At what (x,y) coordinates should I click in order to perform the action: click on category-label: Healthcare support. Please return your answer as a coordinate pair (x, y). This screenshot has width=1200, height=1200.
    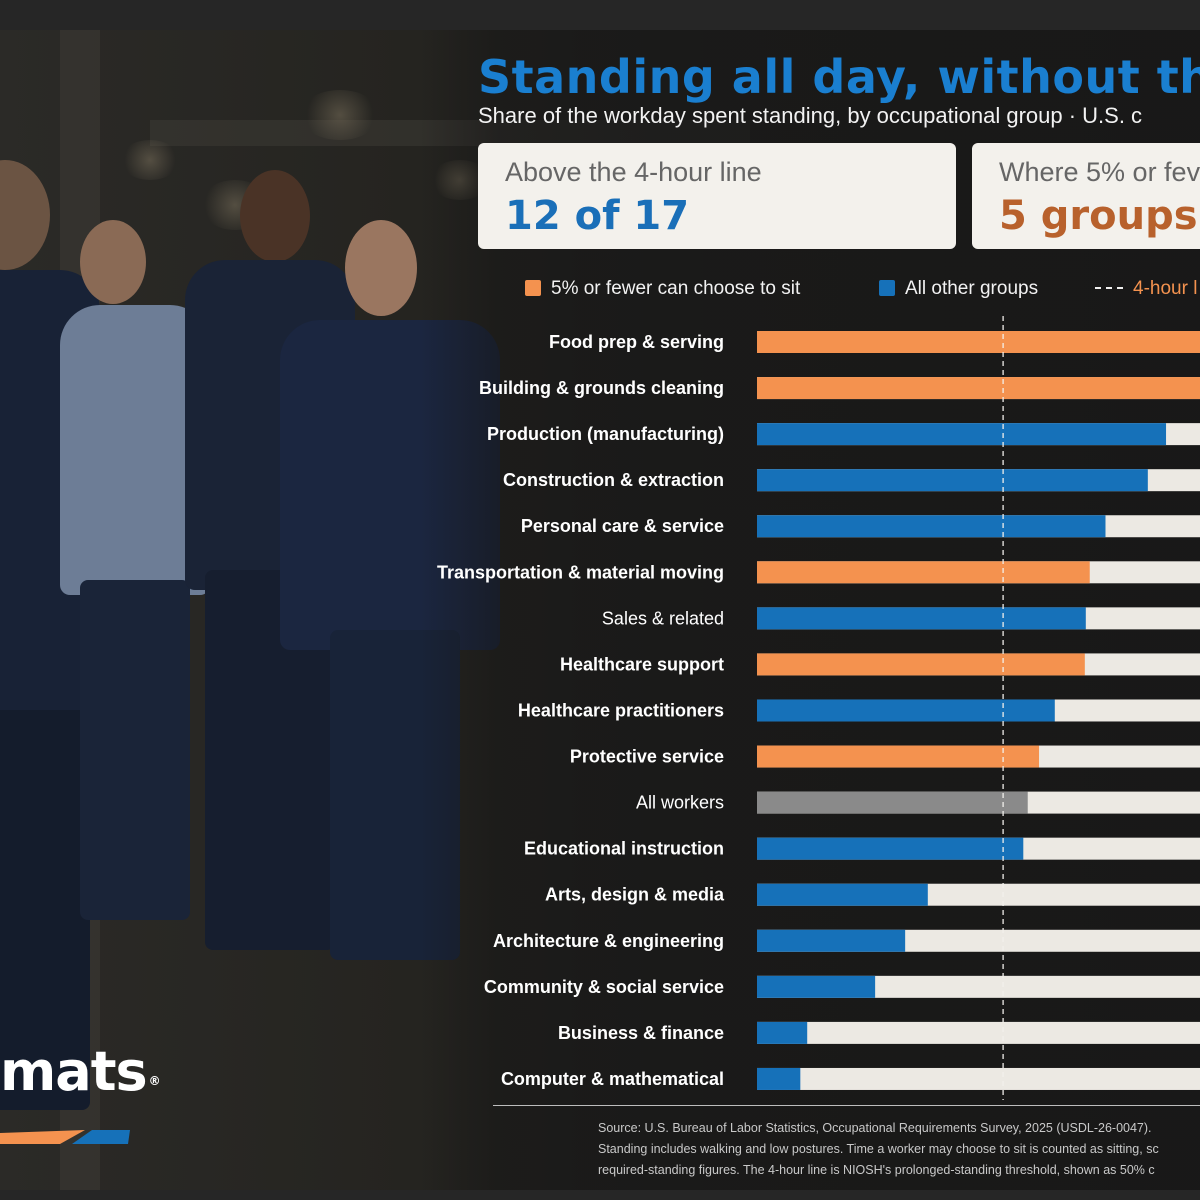
    Looking at the image, I should click on (642, 664).